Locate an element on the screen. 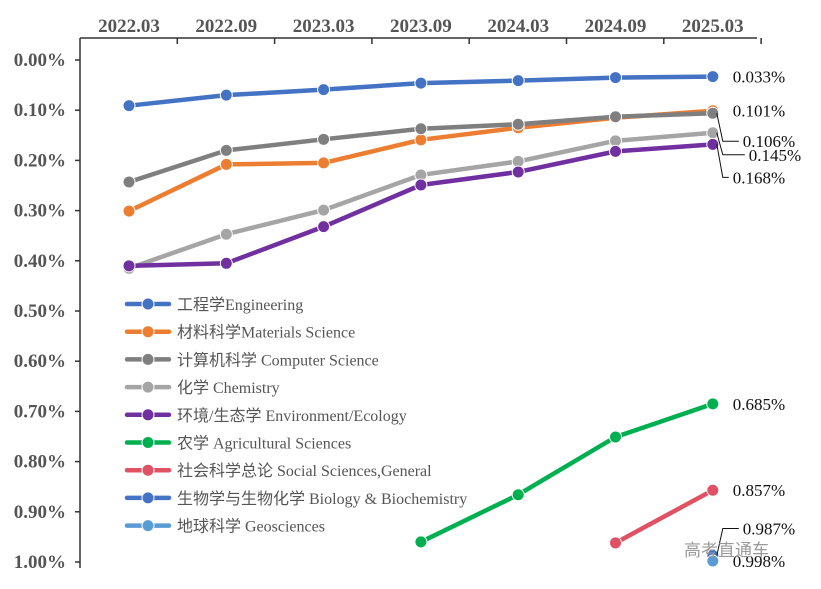 The height and width of the screenshot is (589, 821). y-tick-label: 0.80% is located at coordinates (40, 462).